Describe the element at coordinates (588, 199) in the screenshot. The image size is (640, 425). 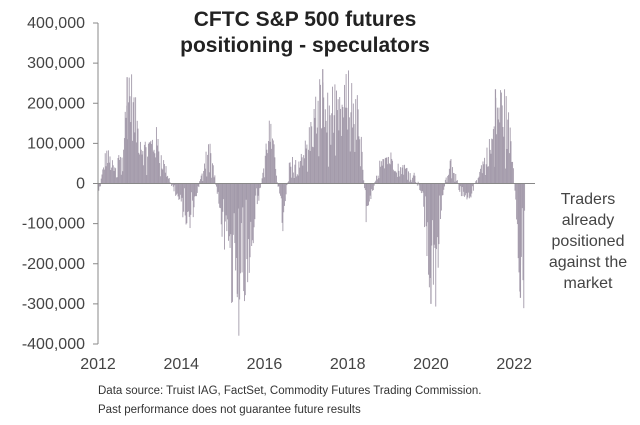
I see `annotation-line-1: Traders` at that location.